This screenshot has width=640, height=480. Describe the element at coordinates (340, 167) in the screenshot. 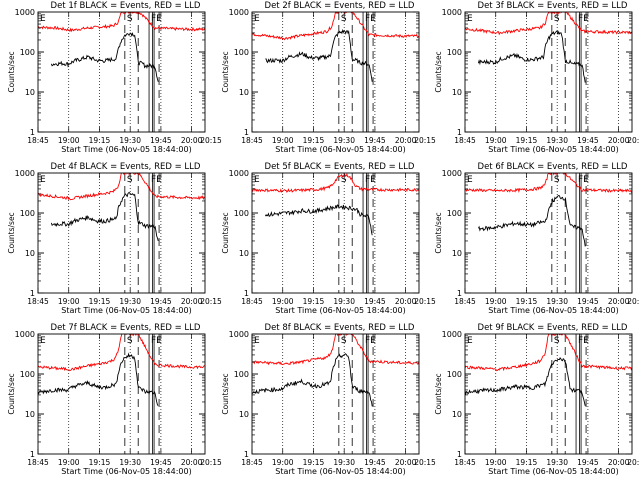

I see `chart-title: Det 5f BLACK = Events, RED = LLD` at that location.